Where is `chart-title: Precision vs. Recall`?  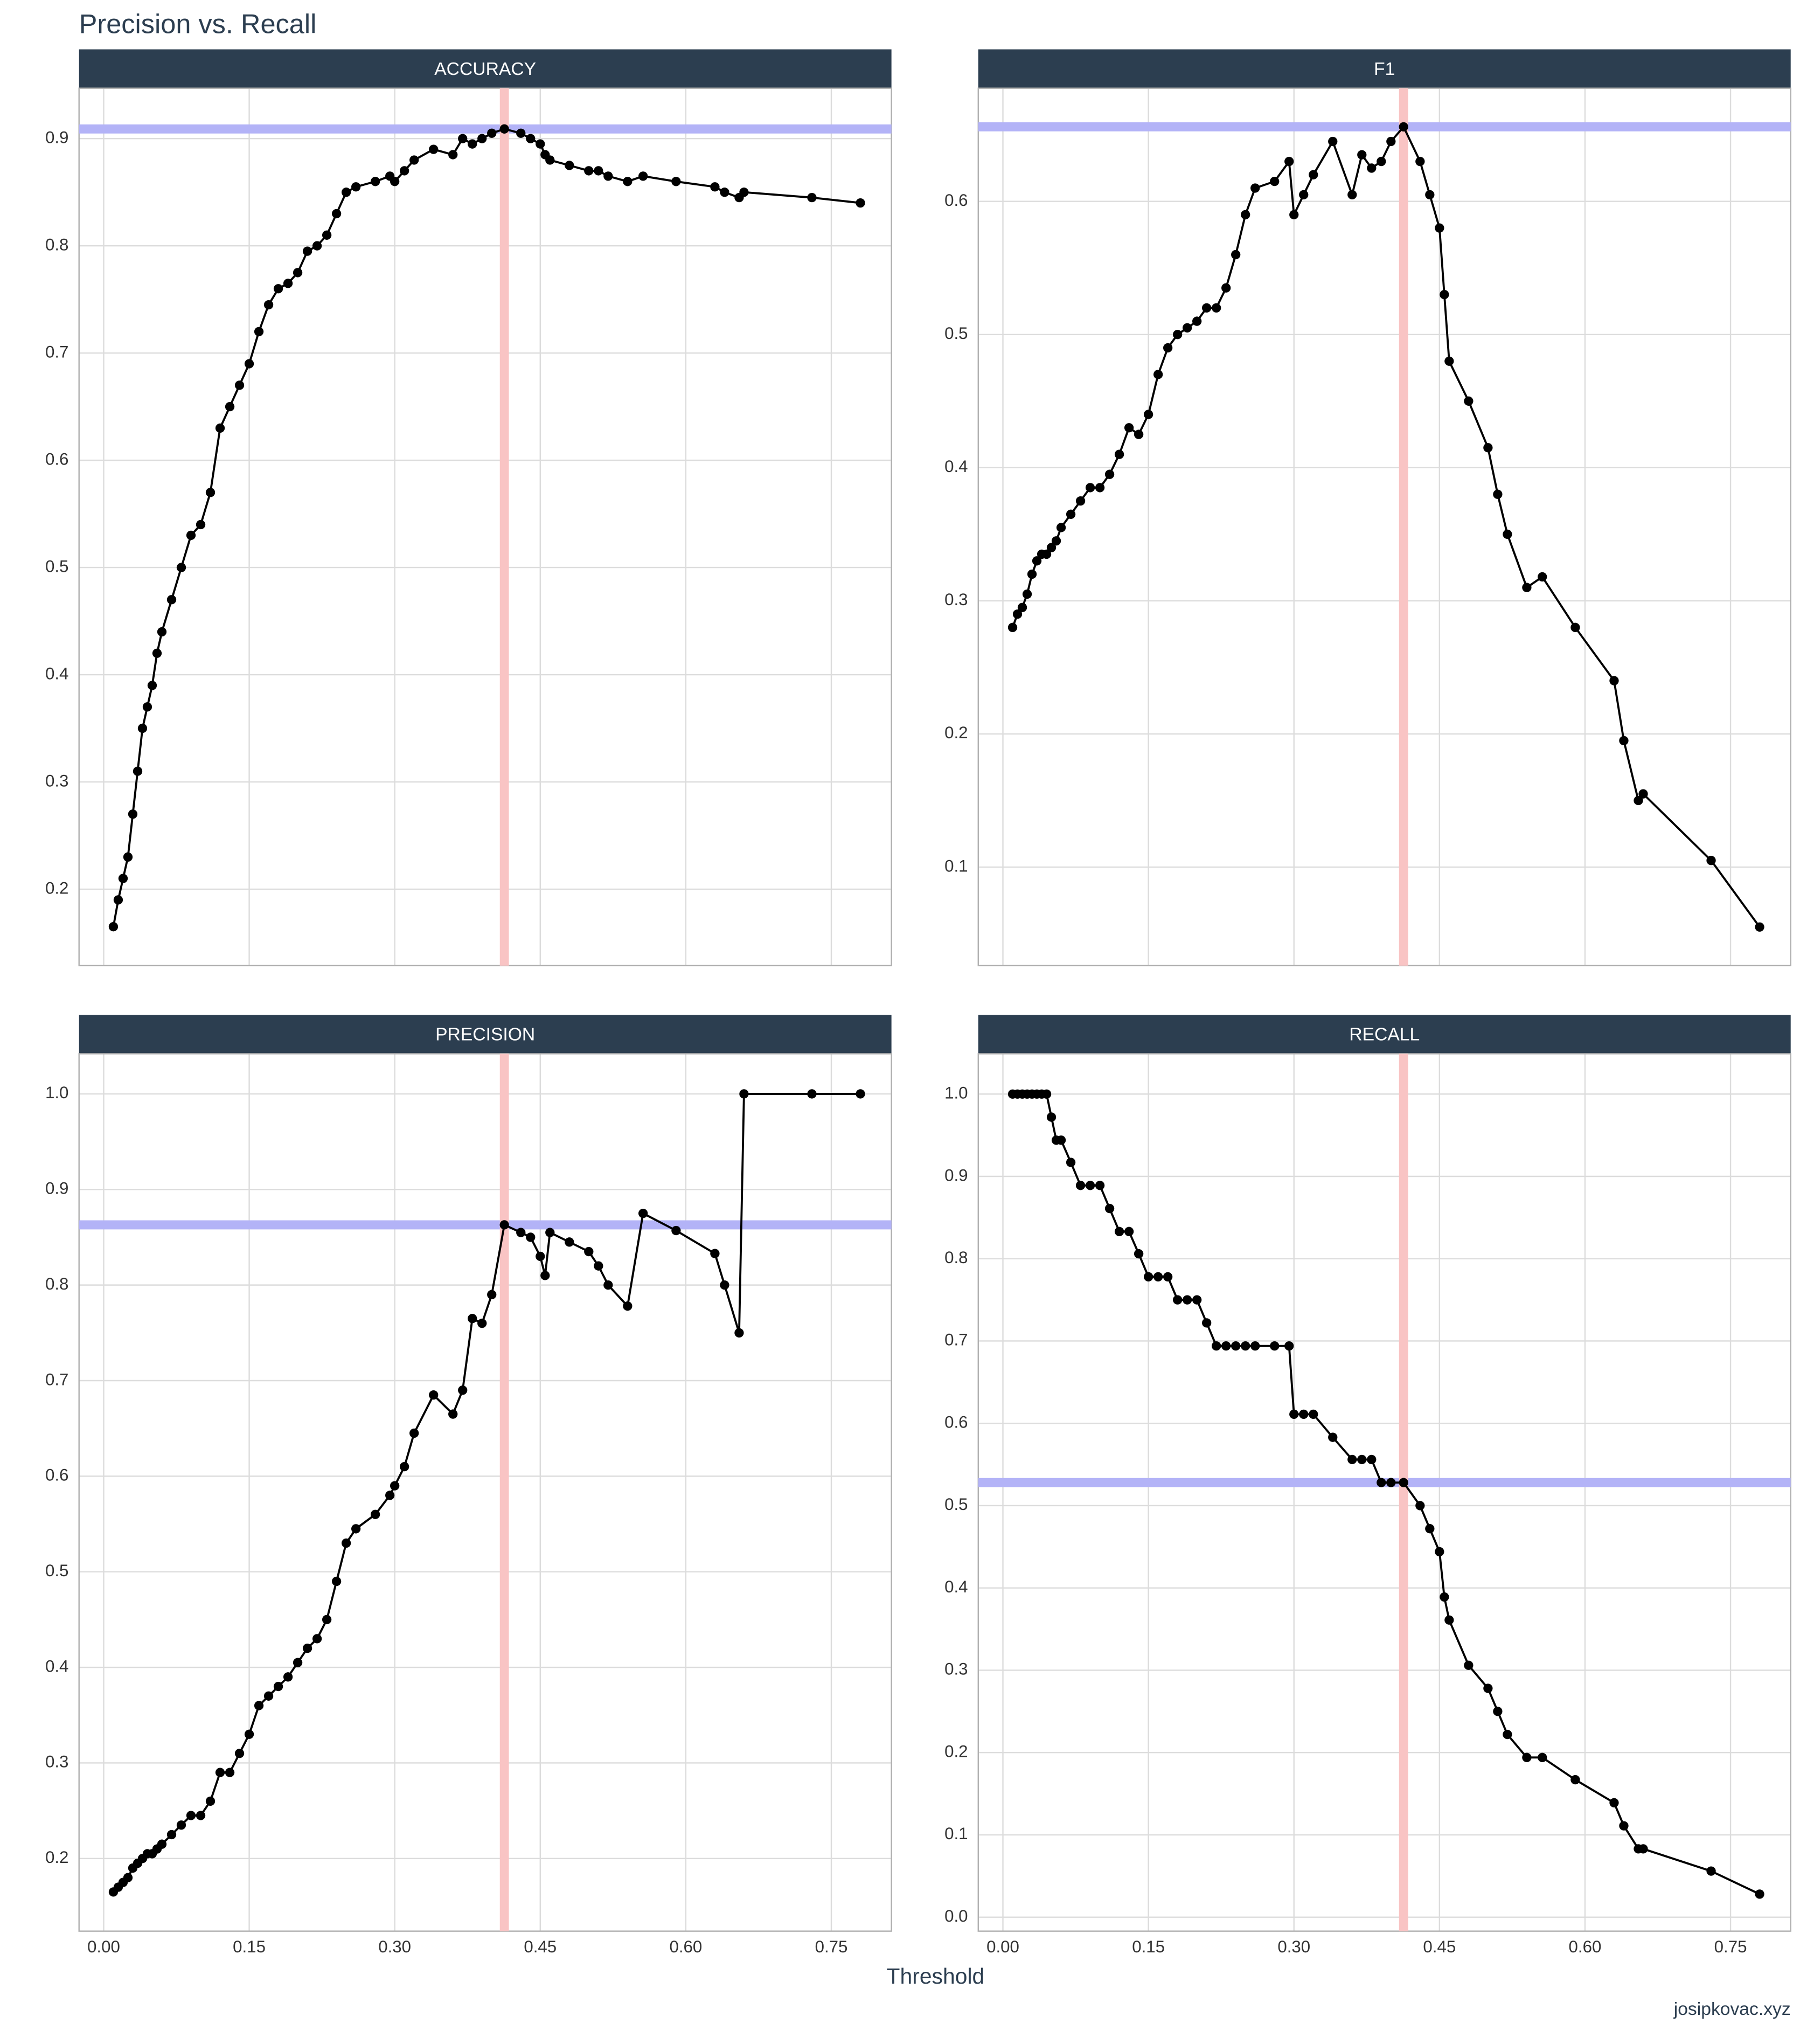 chart-title: Precision vs. Recall is located at coordinates (198, 24).